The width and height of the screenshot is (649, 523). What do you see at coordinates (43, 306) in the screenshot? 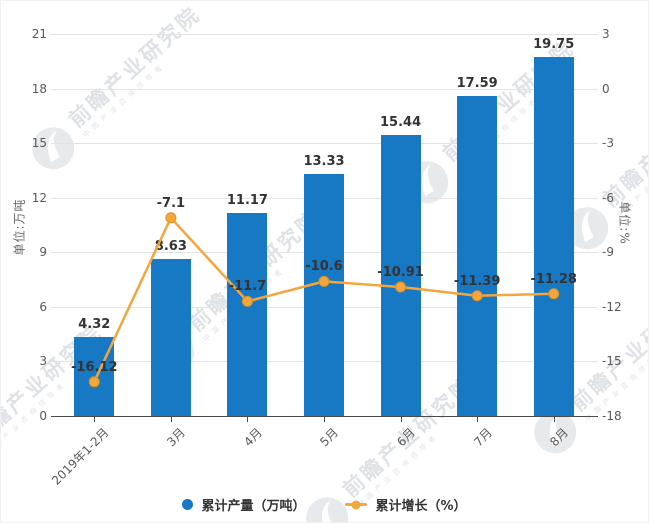
I see `left-axis-tick-label: 6` at bounding box center [43, 306].